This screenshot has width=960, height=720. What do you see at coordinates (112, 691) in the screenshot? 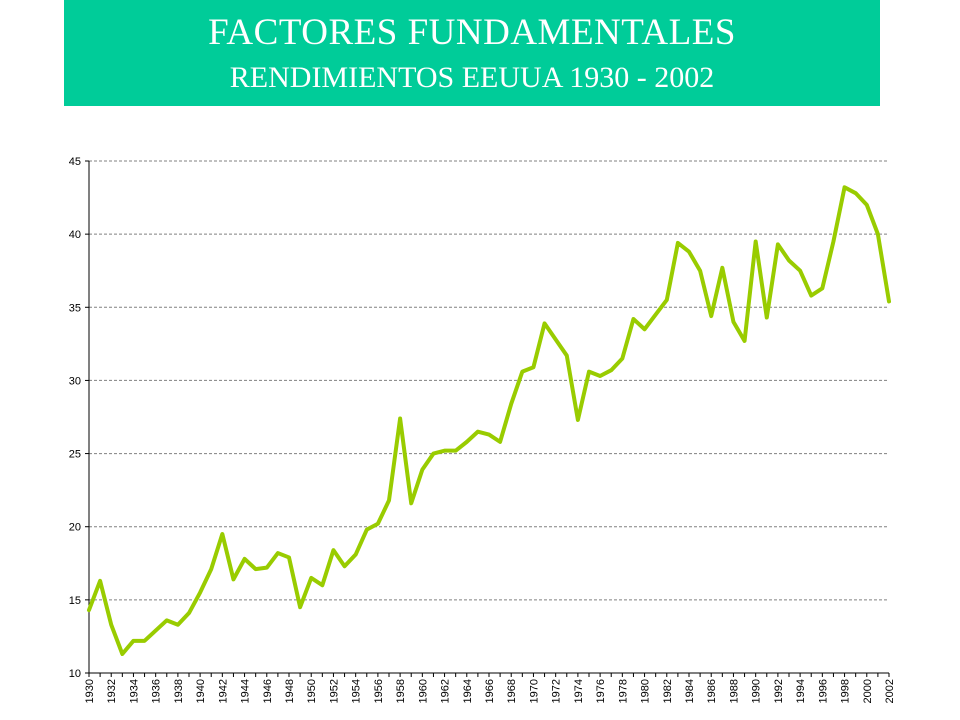
I see `x-tick-label-1932: 1932` at bounding box center [112, 691].